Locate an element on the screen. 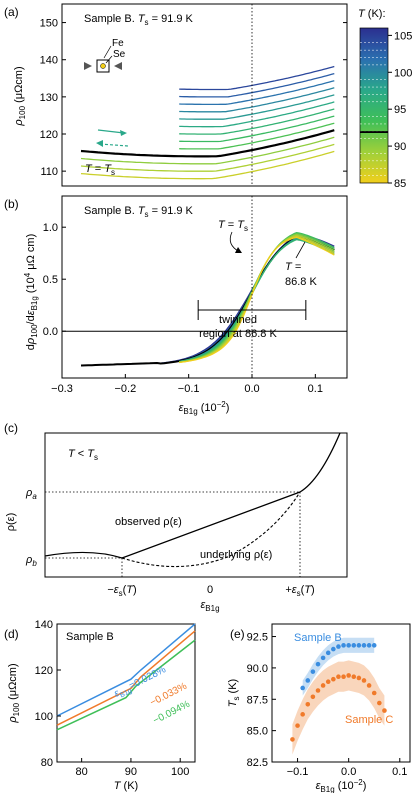 This screenshot has height=793, width=416. underlying-rho-line is located at coordinates (211, 529).